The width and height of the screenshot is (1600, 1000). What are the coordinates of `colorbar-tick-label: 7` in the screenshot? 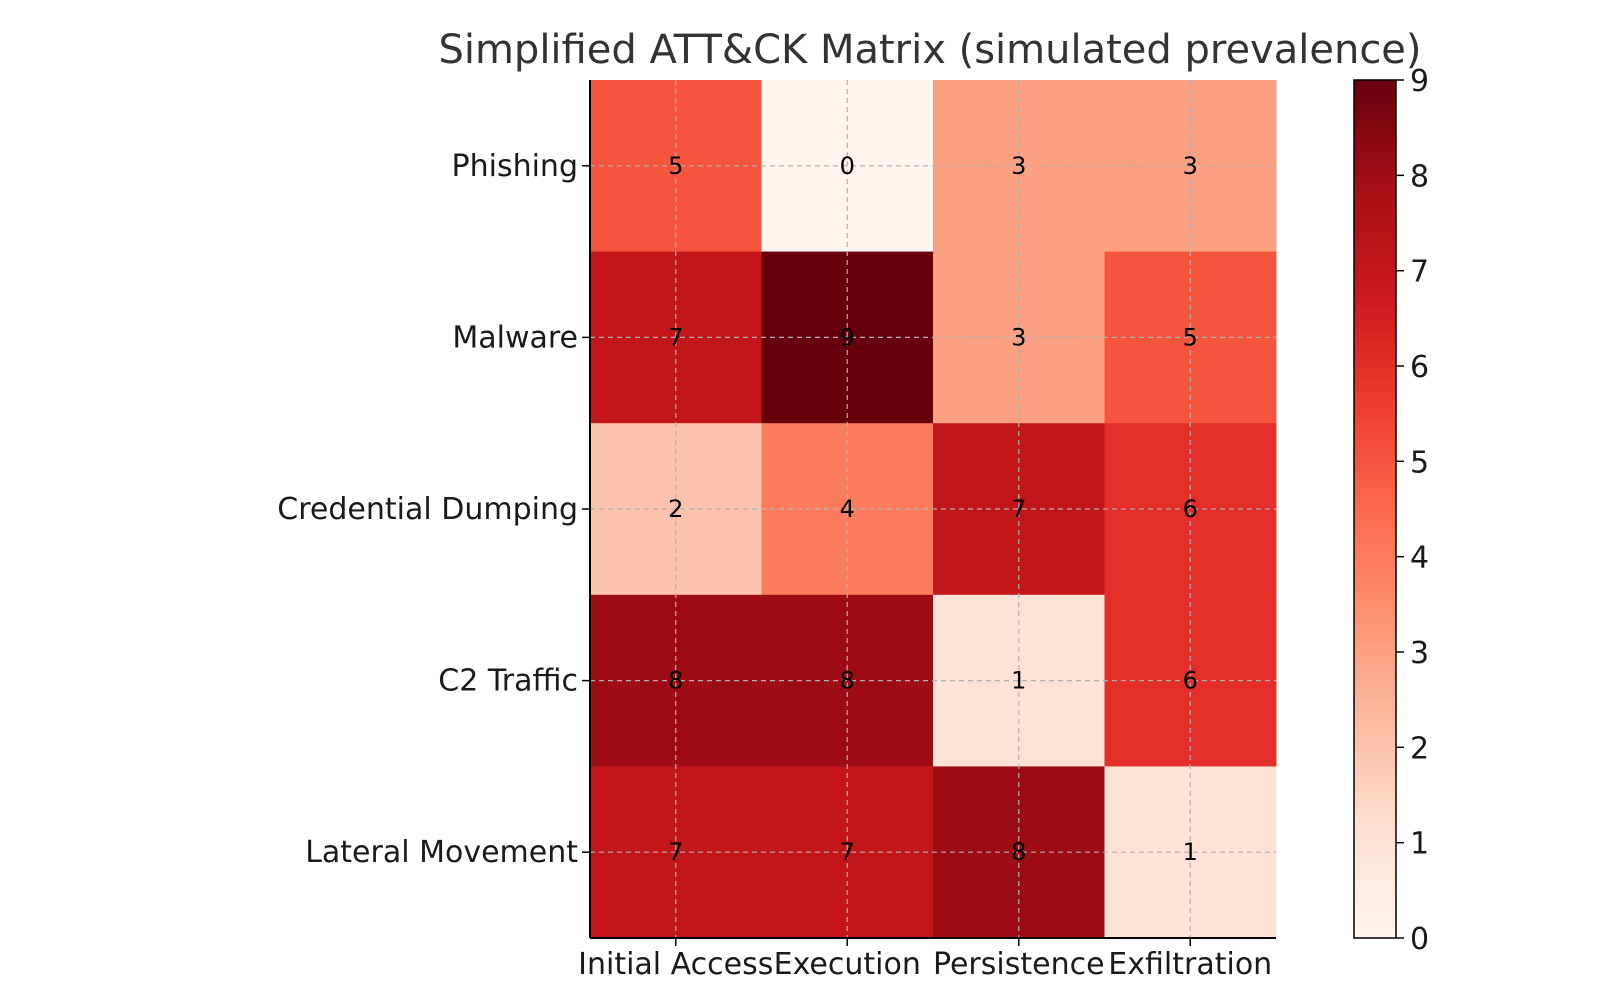 It's located at (1419, 272).